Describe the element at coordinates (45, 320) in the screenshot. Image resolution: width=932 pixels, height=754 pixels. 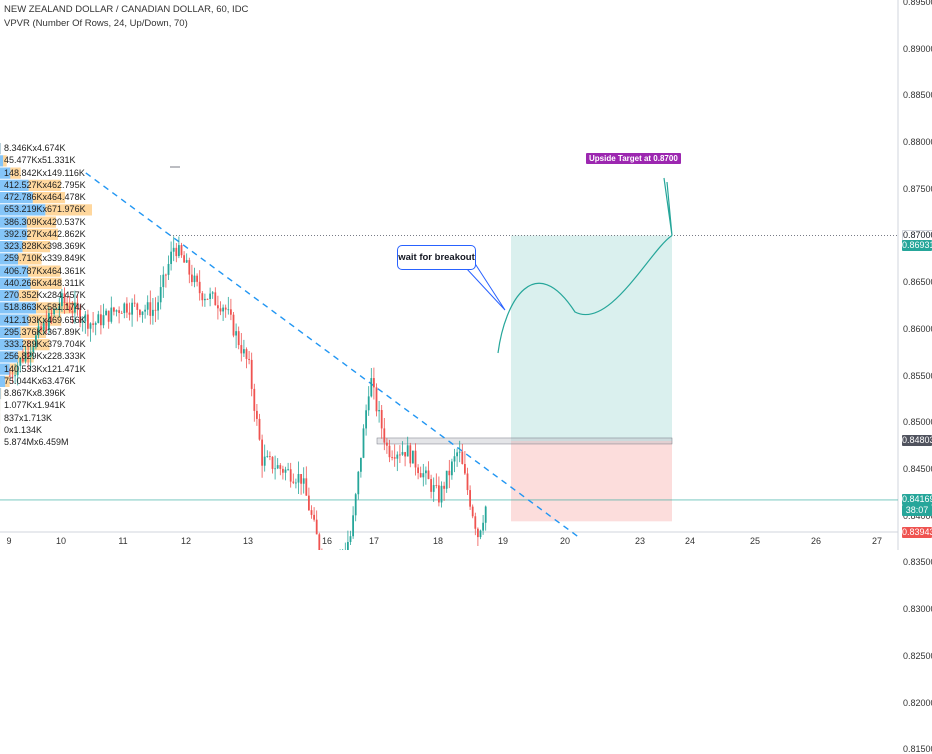
I see `vp-row-label: 412.193Kx469.656K` at that location.